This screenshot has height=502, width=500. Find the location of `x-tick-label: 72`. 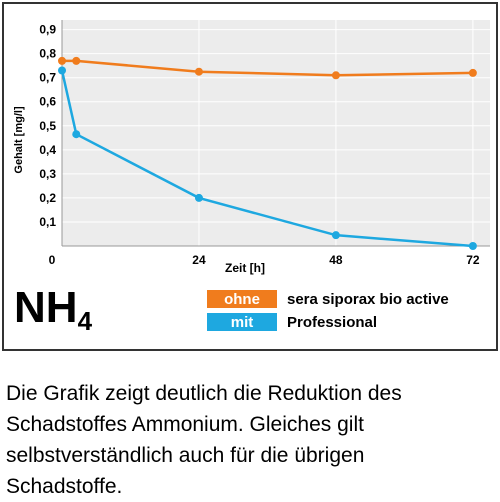

x-tick-label: 72 is located at coordinates (473, 260).